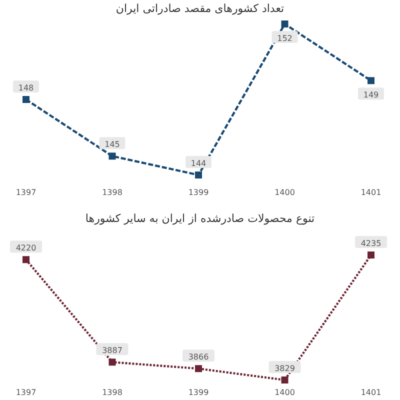 The image size is (400, 400). I want to click on data-label: 3829, so click(284, 368).